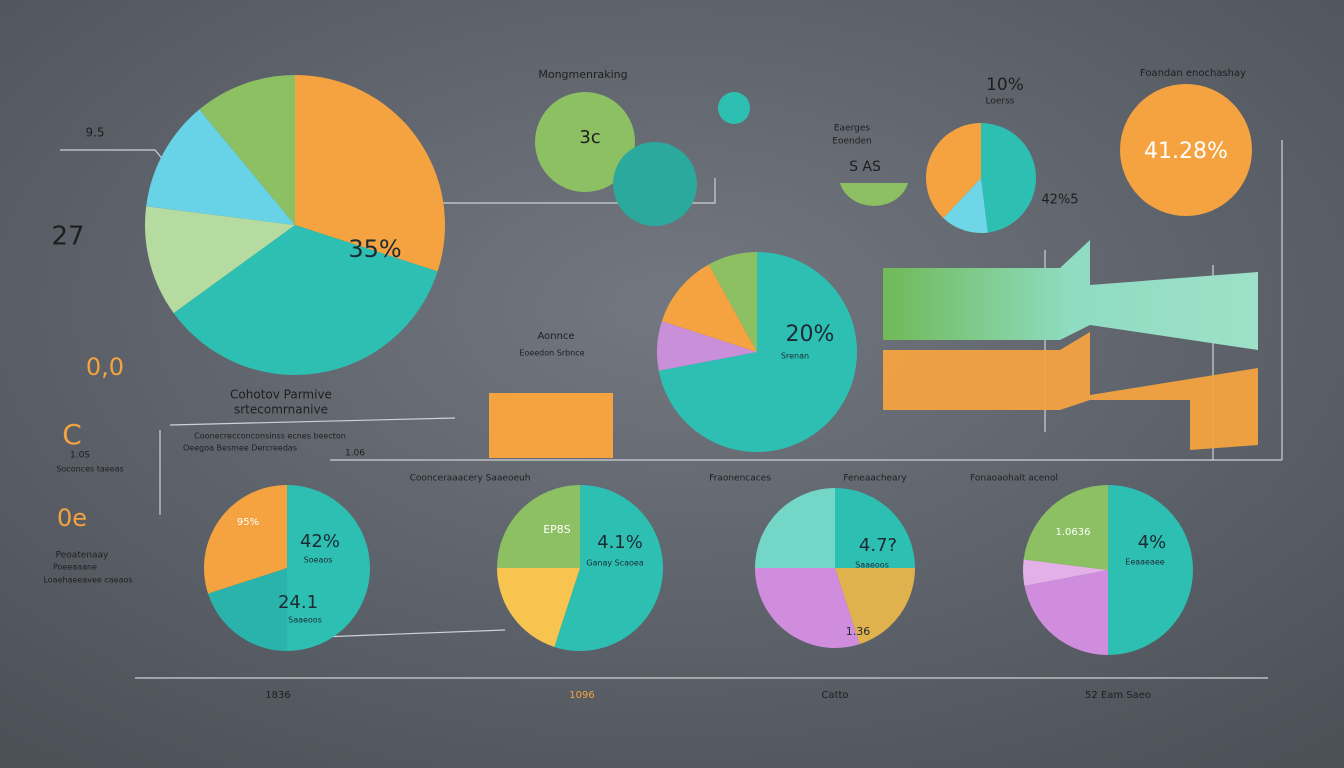  What do you see at coordinates (1193, 73) in the screenshot?
I see `annotation: Foandan enochashay` at bounding box center [1193, 73].